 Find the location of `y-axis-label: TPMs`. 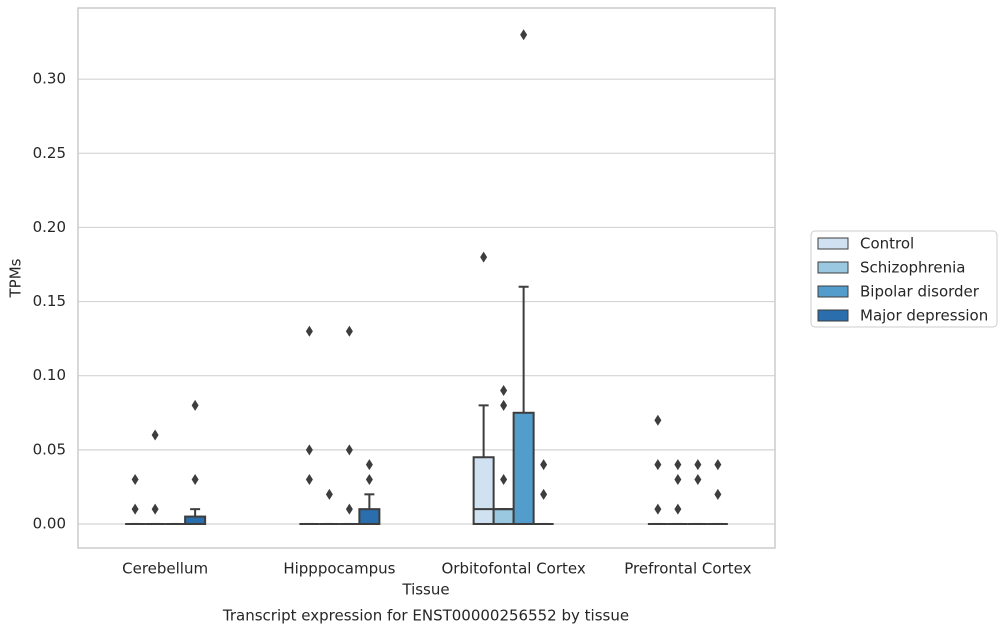

y-axis-label: TPMs is located at coordinates (16, 278).